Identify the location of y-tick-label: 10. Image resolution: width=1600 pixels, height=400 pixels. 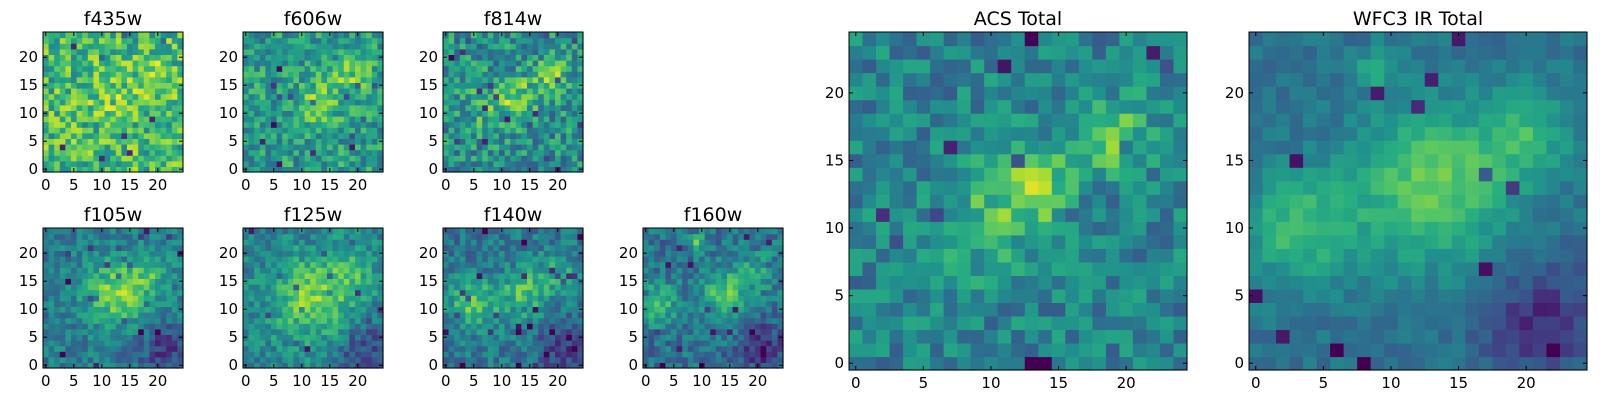
(228, 309).